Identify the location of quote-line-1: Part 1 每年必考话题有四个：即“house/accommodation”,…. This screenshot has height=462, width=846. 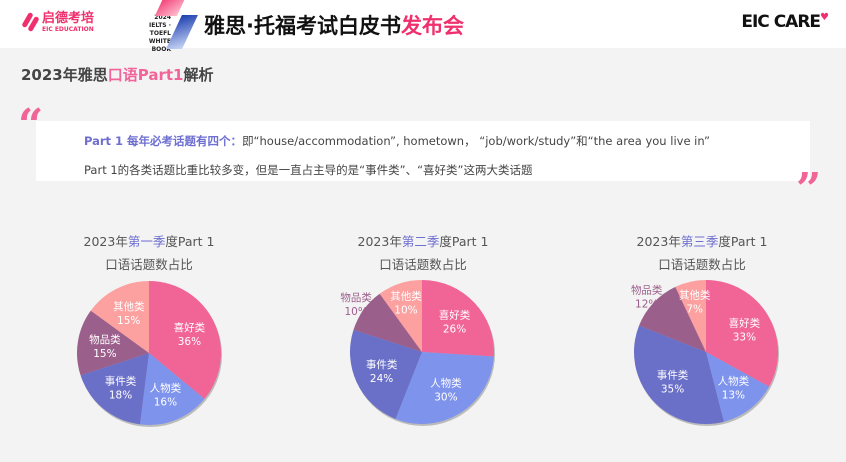
(397, 141).